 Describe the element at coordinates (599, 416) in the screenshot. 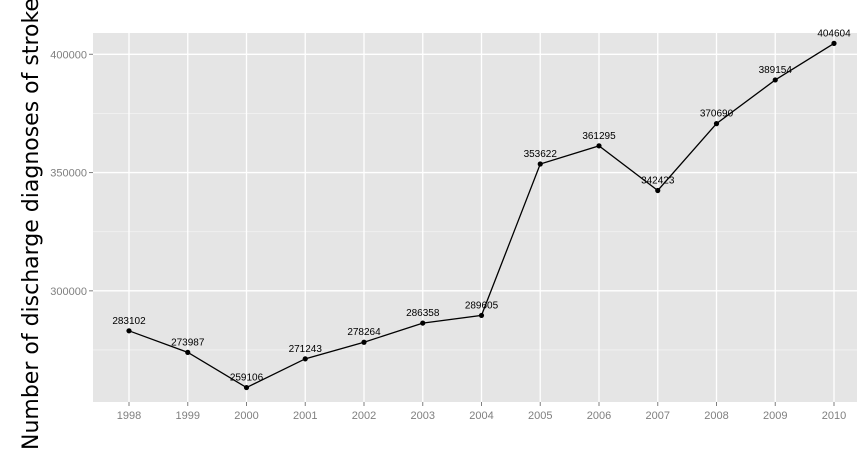

I see `x-tick-label: 2006` at that location.